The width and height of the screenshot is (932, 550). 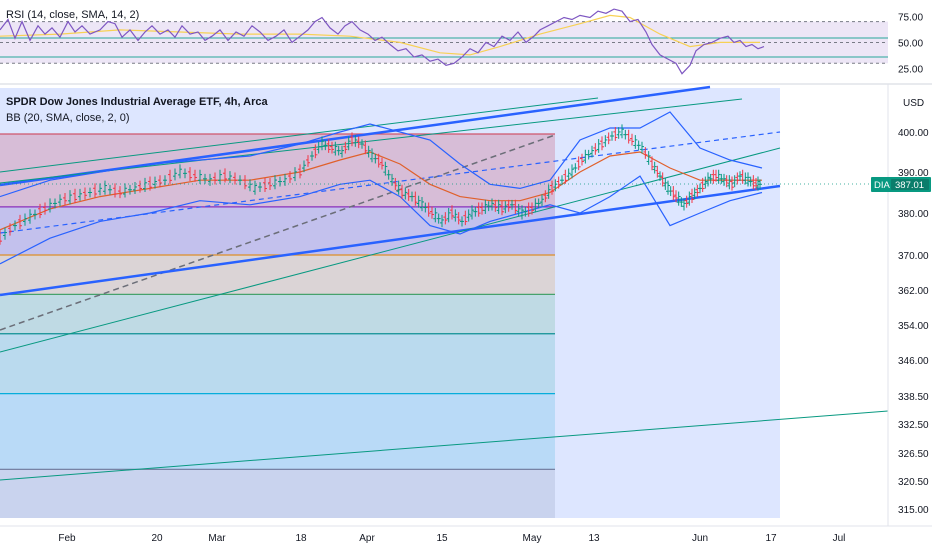 What do you see at coordinates (913, 103) in the screenshot?
I see `currency-label: USD` at bounding box center [913, 103].